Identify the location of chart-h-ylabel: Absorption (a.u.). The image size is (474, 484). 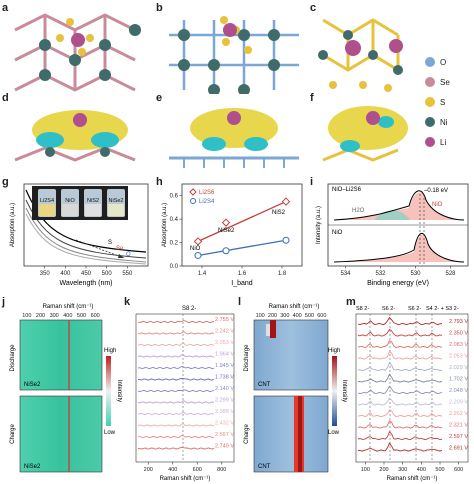
(165, 225).